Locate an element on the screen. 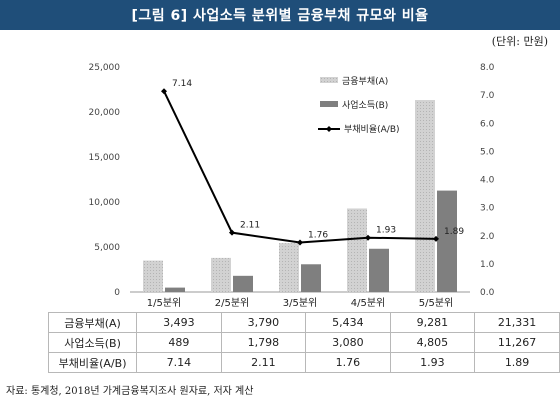 The image size is (560, 402). legend-label-ratio: 부채비율(A/B) is located at coordinates (372, 129).